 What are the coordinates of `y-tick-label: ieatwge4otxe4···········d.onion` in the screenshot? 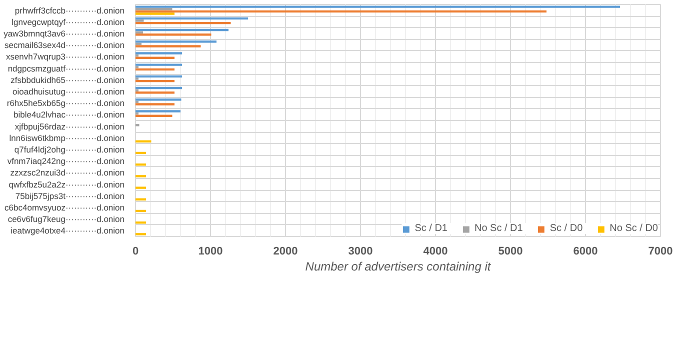 It's located at (67, 231).